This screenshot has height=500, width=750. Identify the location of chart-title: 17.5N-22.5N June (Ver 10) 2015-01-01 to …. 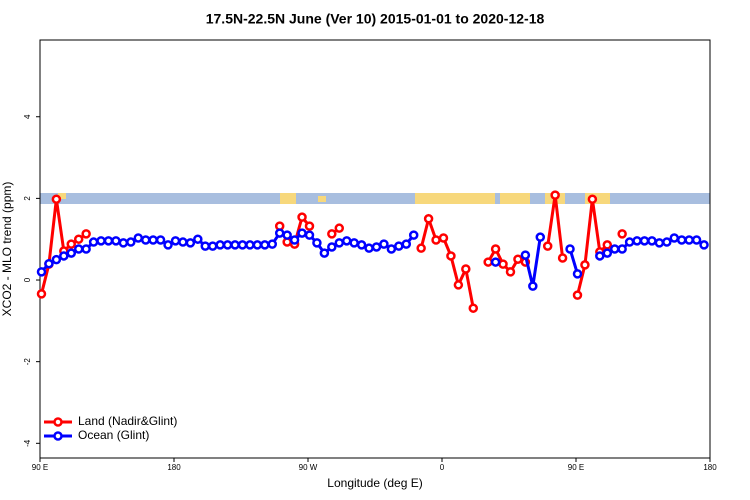
(375, 19).